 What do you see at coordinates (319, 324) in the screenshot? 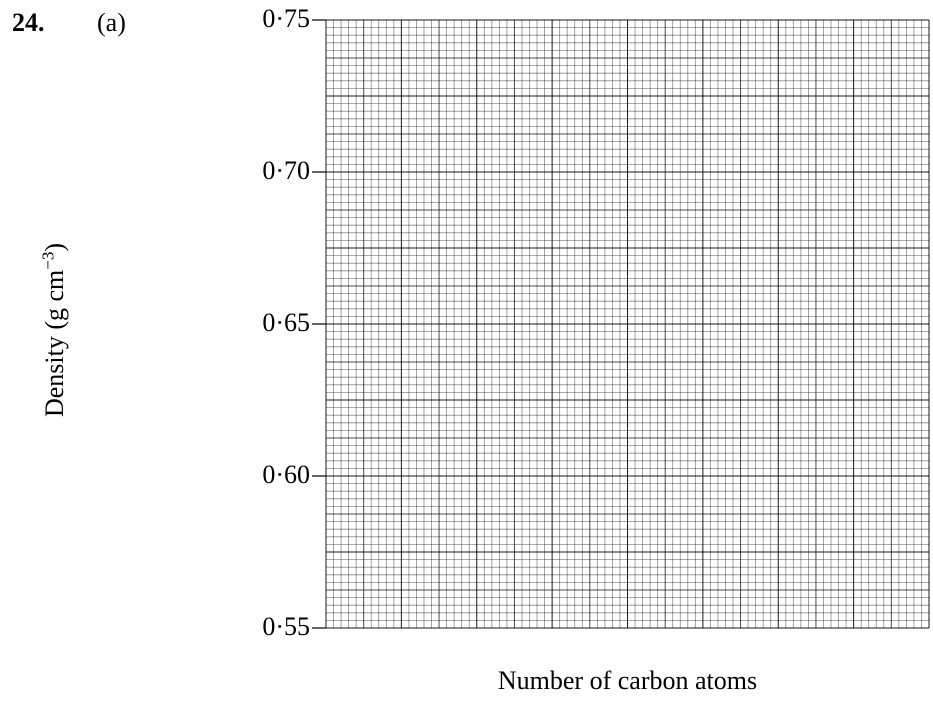
I see `y-tick-marks` at bounding box center [319, 324].